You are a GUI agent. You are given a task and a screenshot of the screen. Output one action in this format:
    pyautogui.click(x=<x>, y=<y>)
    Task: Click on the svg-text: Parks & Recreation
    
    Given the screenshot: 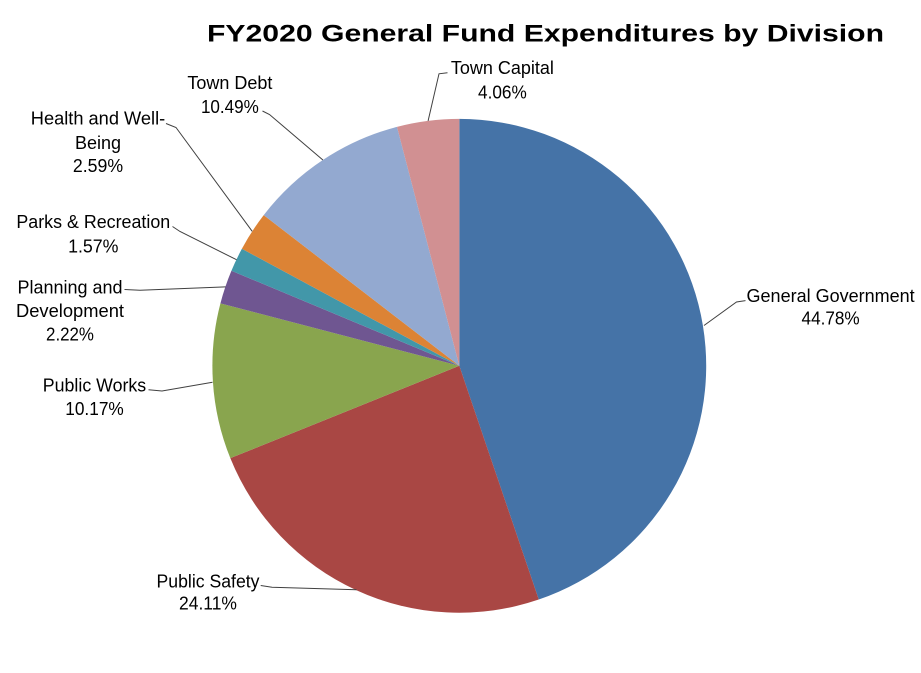 What is the action you would take?
    pyautogui.click(x=93, y=222)
    